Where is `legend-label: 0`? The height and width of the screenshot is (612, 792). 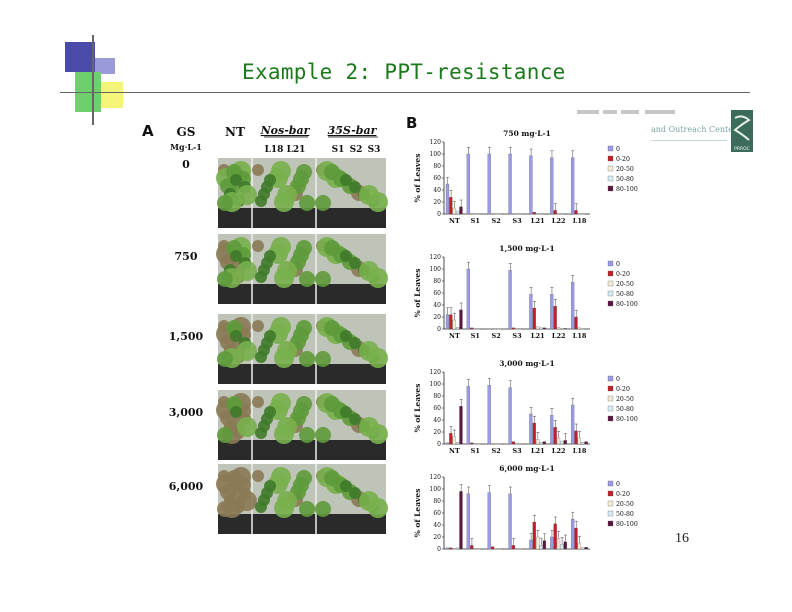
legend-label: 0 is located at coordinates (618, 149).